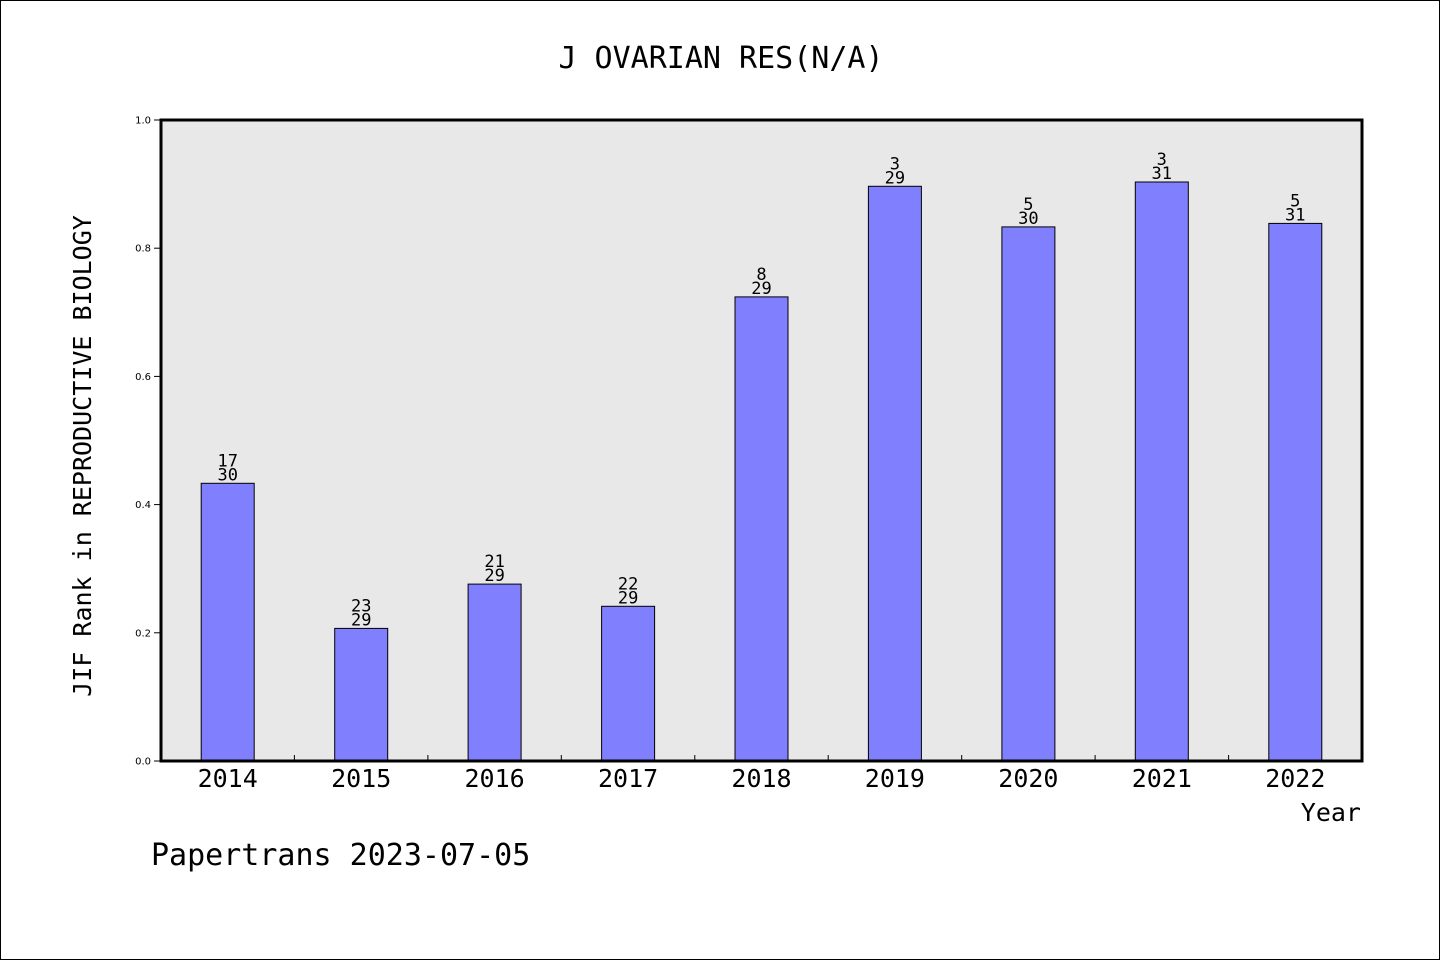 The image size is (1440, 960). I want to click on x-tick-label: 2017, so click(628, 778).